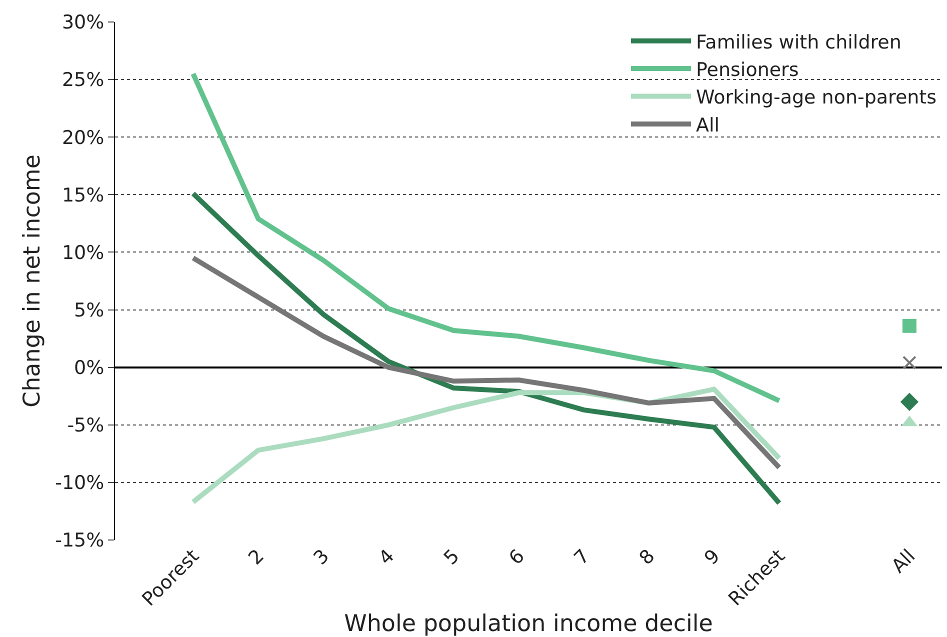 This screenshot has width=947, height=637. What do you see at coordinates (582, 557) in the screenshot?
I see `x-tick-label: 7` at bounding box center [582, 557].